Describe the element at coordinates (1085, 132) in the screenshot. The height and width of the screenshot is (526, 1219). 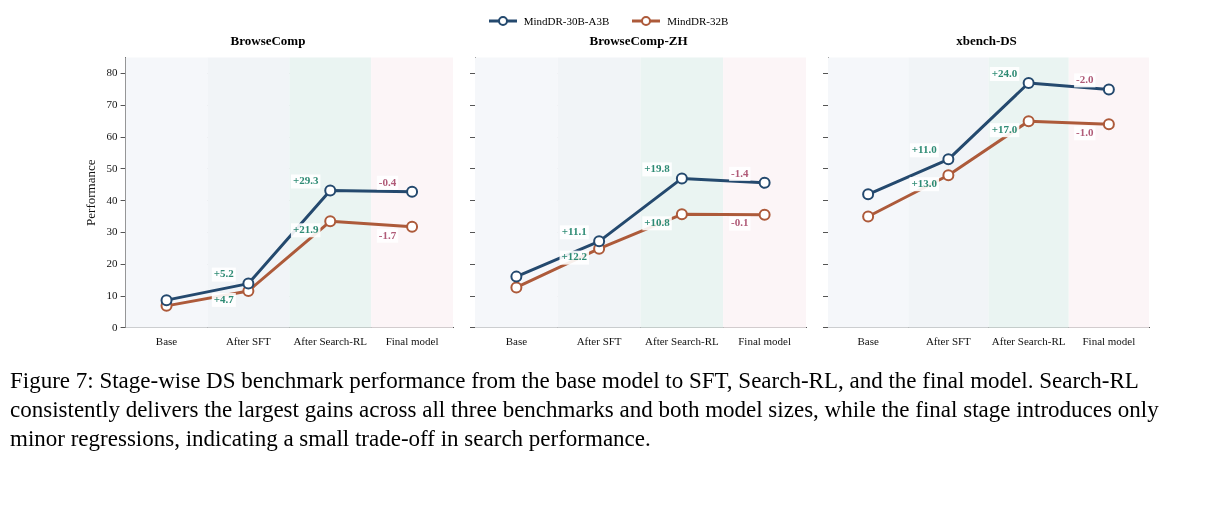
I see `annotation: -1.0` at that location.